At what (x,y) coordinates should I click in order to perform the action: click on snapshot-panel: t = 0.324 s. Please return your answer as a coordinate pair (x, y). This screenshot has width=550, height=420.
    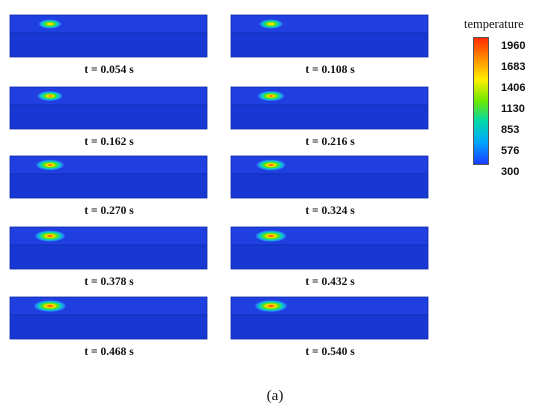
    Looking at the image, I should click on (330, 187).